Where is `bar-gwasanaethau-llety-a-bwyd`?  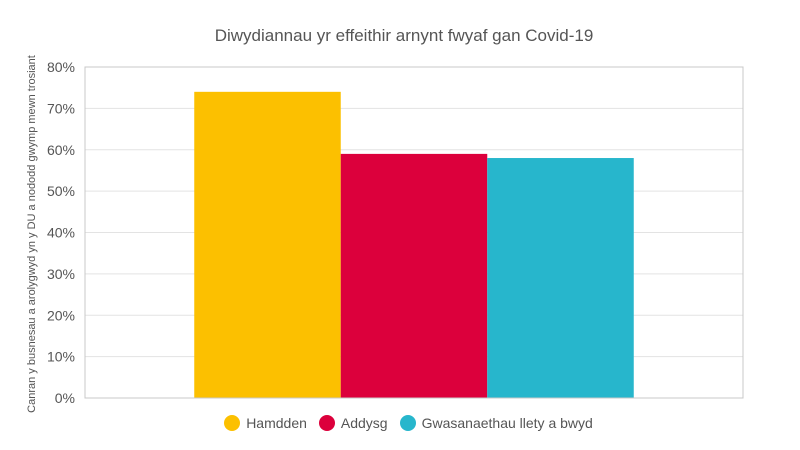
bar-gwasanaethau-llety-a-bwyd is located at coordinates (560, 278).